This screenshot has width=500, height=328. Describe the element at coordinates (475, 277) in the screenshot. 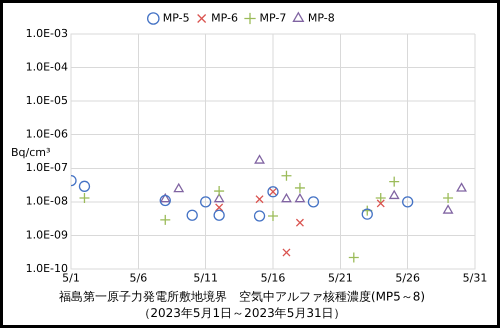

I see `x-tick-label: 5/31` at that location.